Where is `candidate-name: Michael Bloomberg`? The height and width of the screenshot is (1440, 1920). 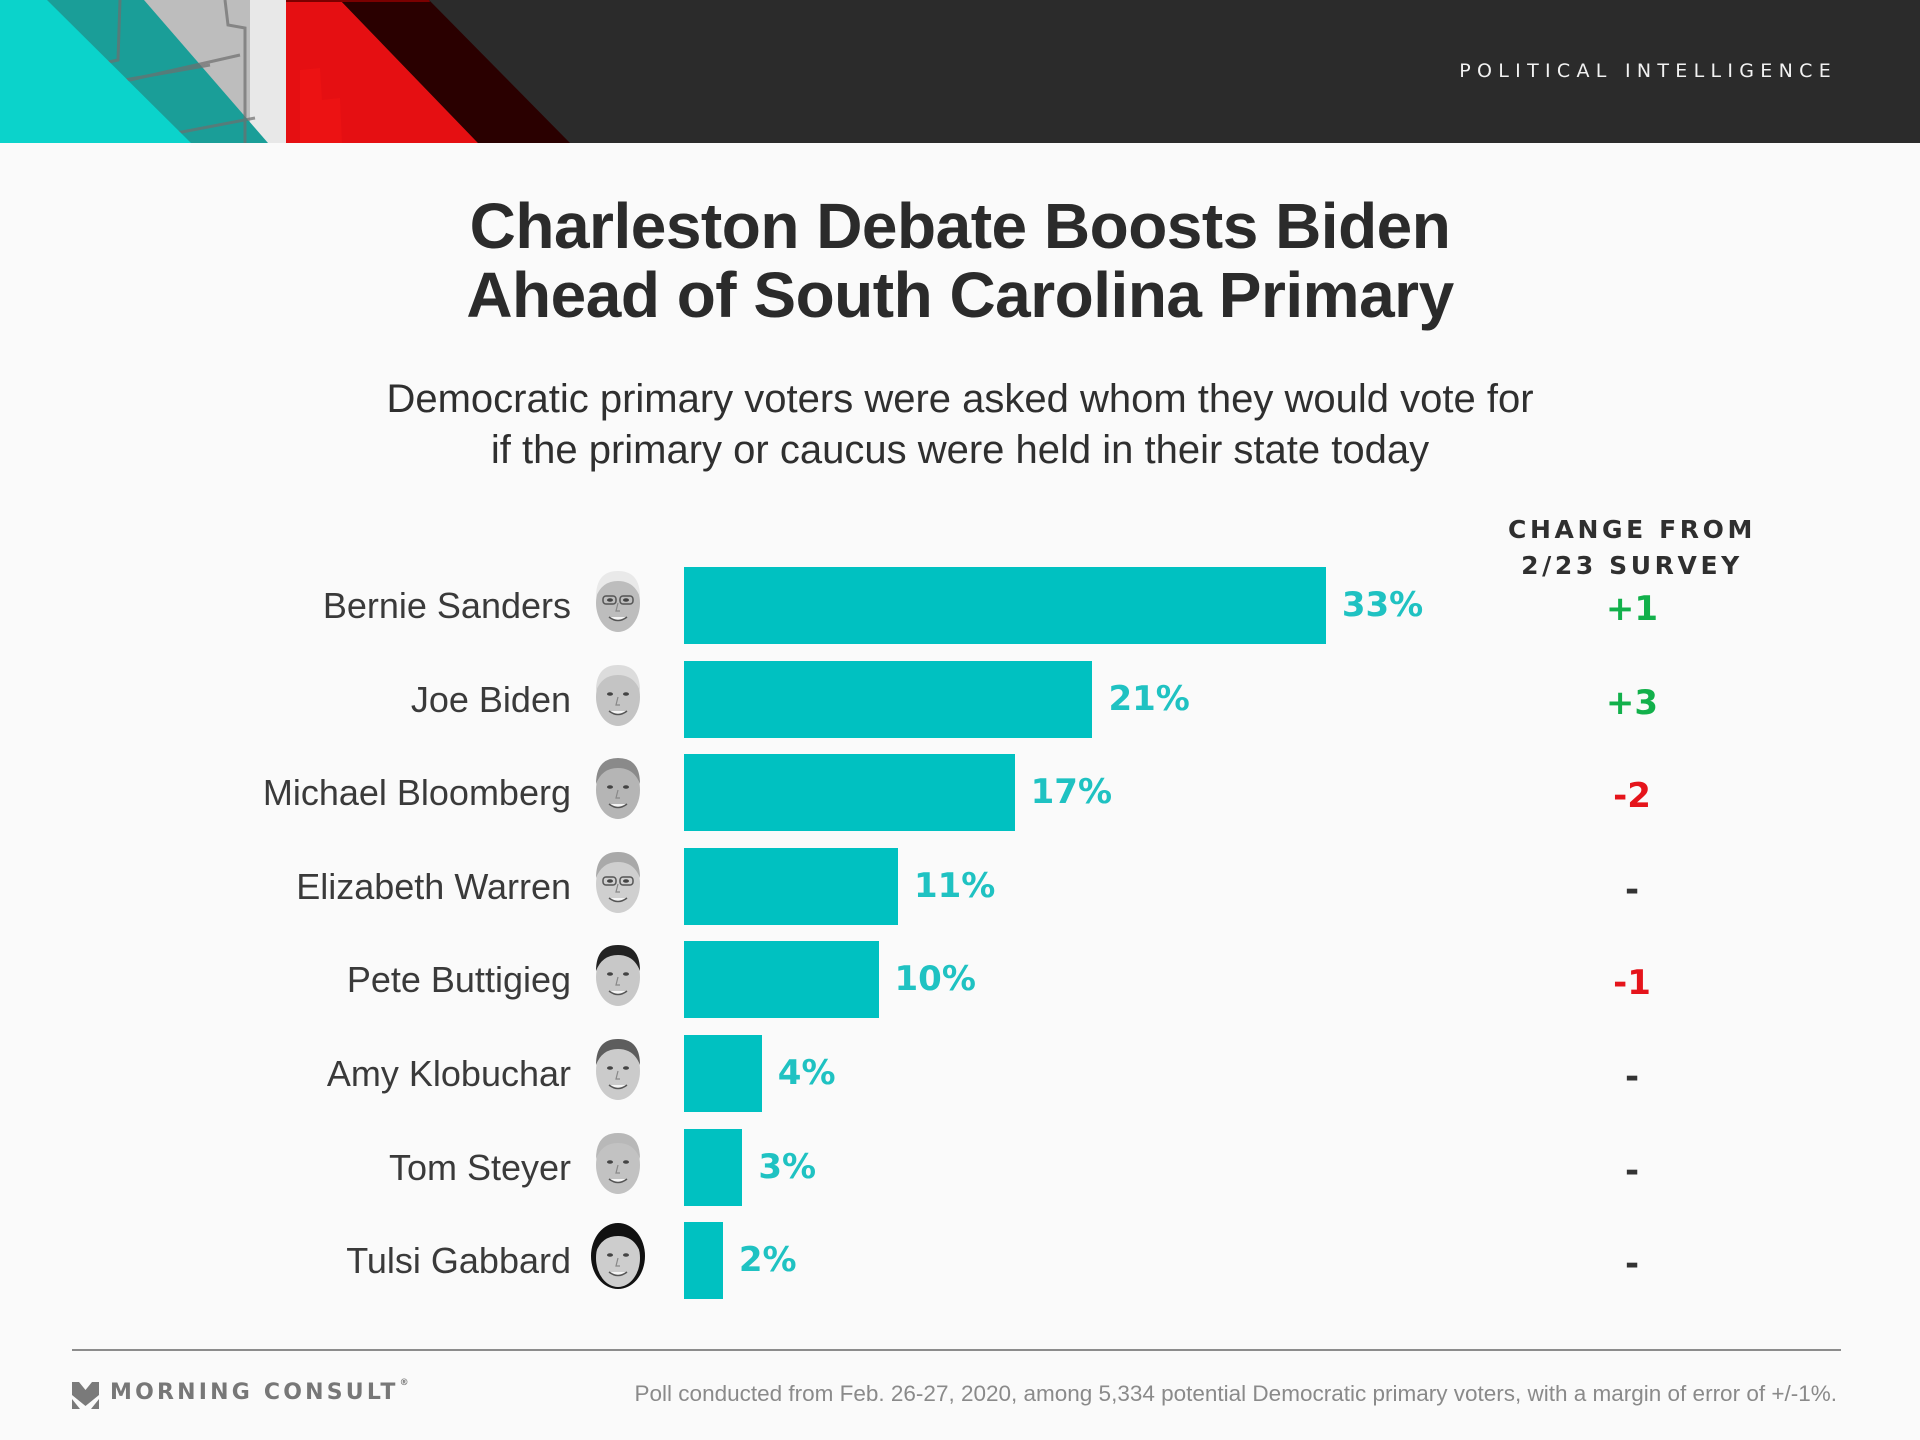
candidate-name: Michael Bloomberg is located at coordinates (416, 793).